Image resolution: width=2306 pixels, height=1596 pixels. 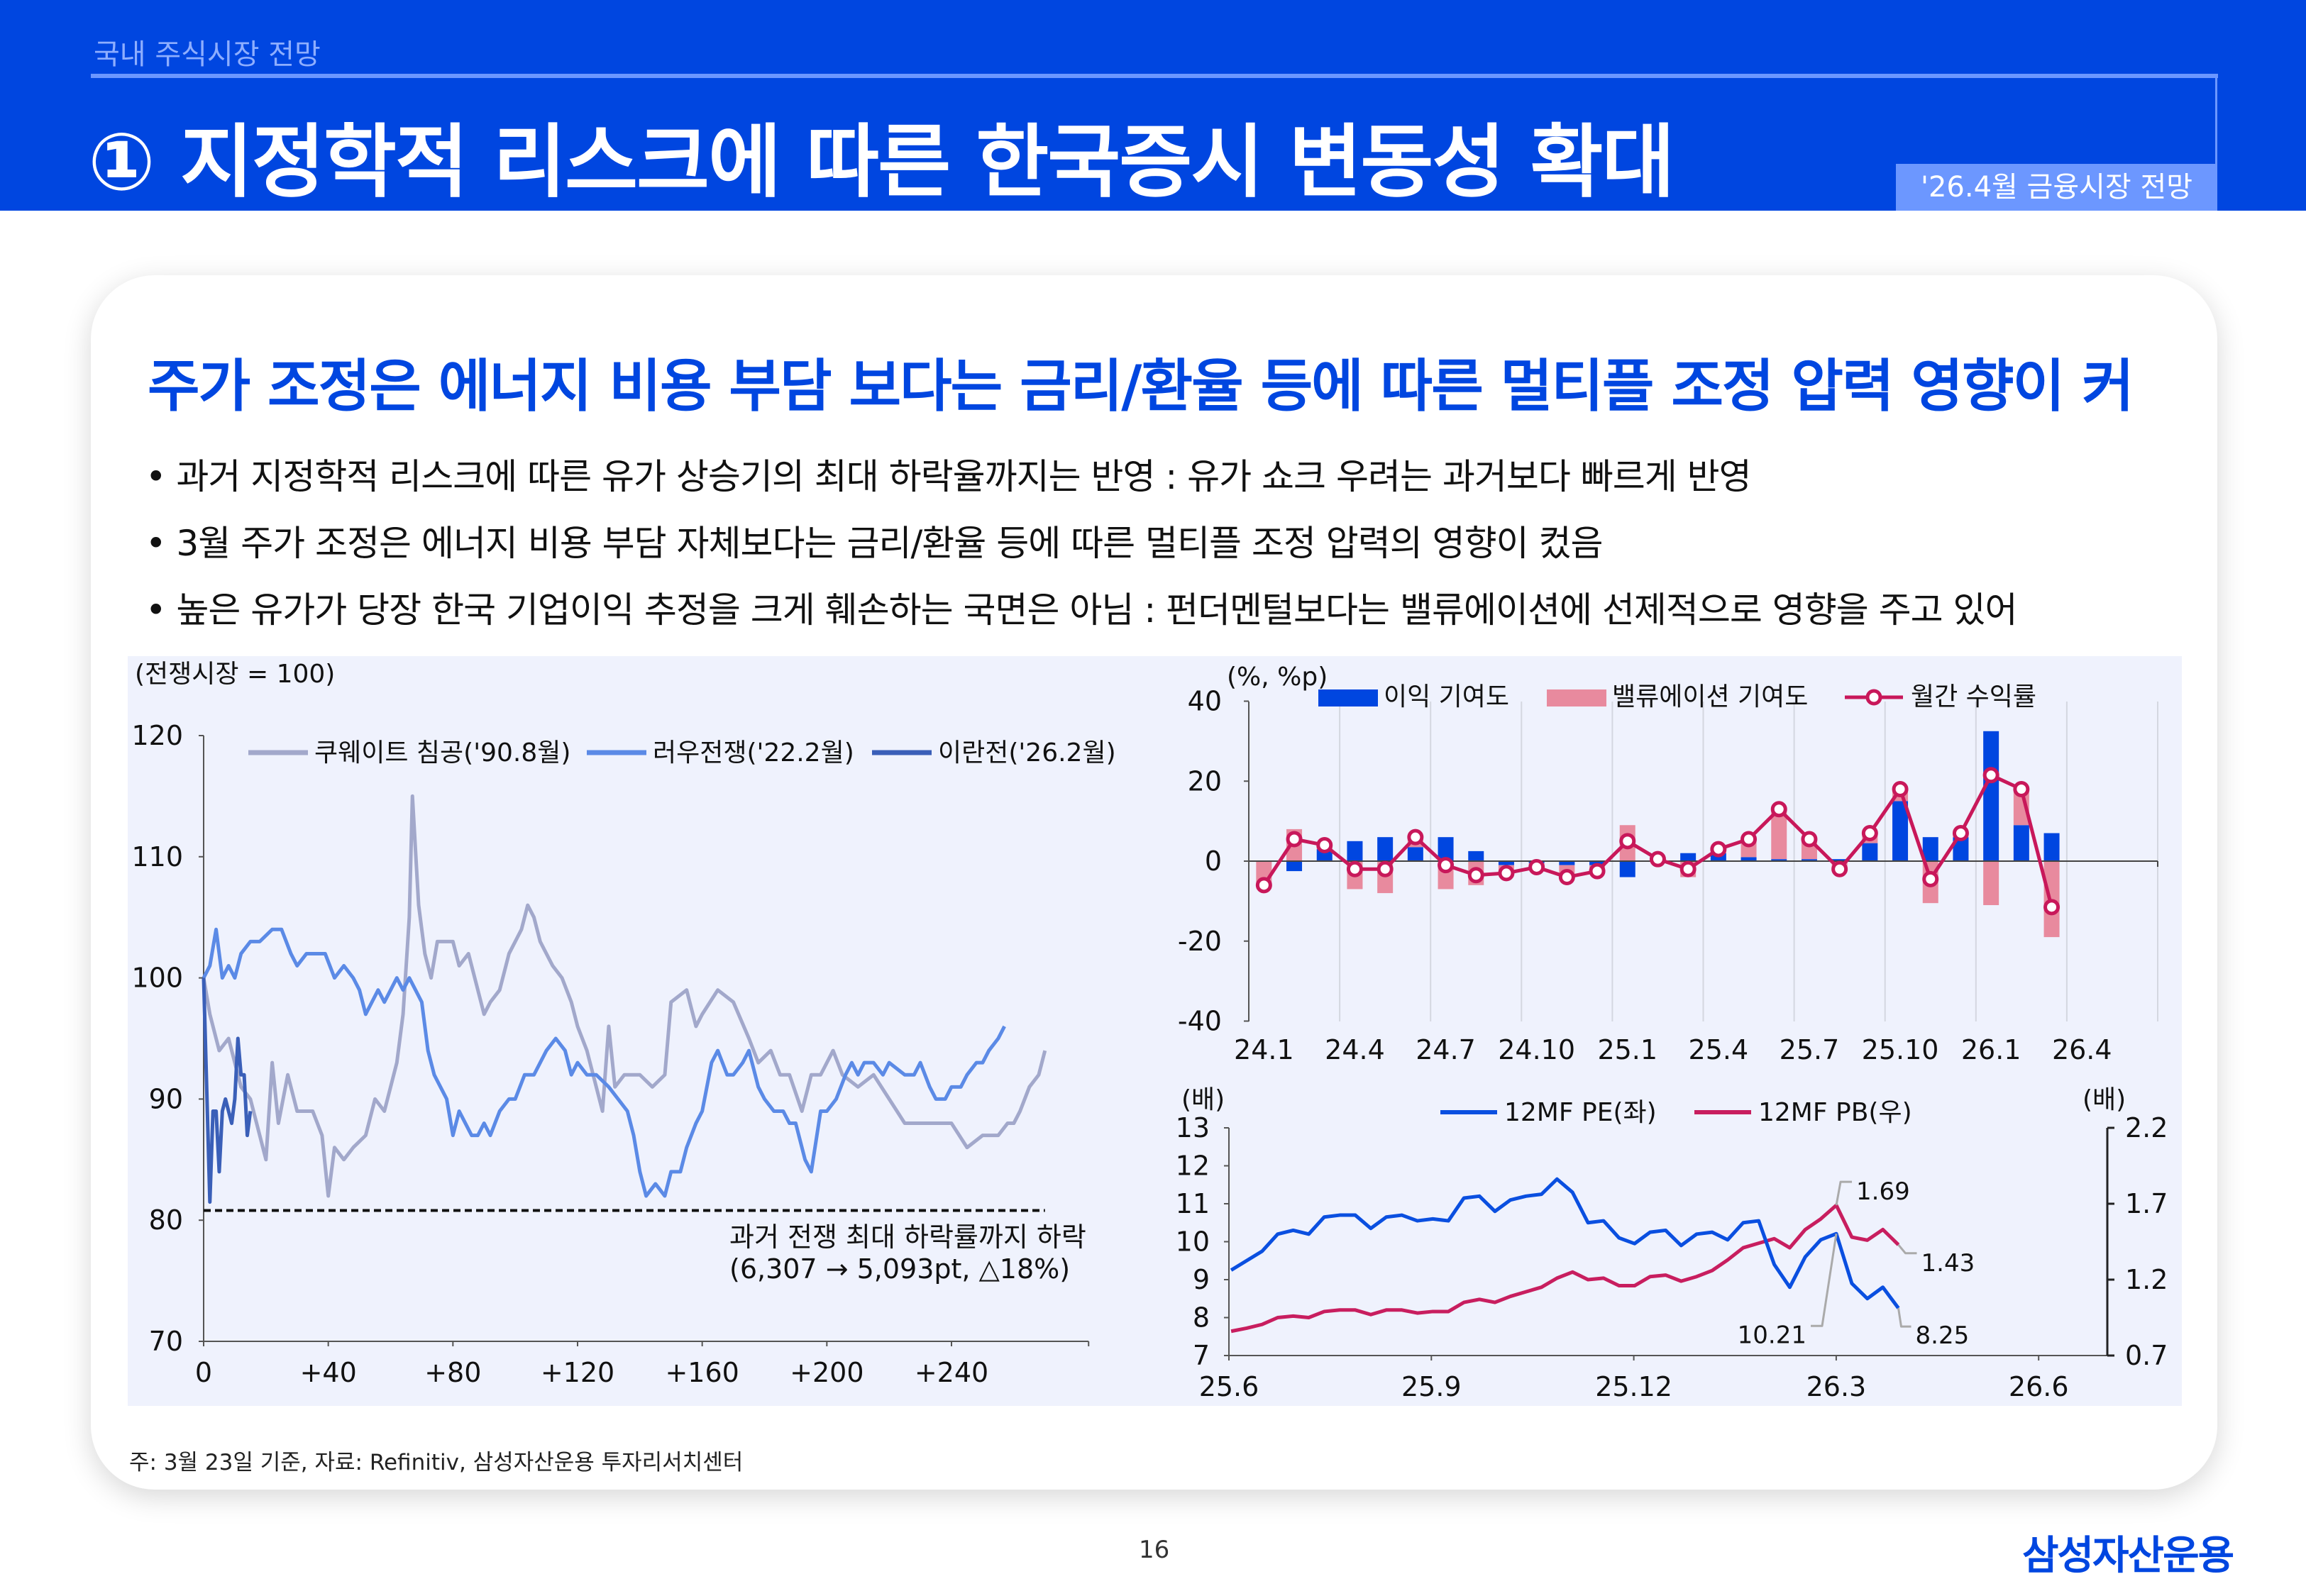 I want to click on section-label: 국내 주식시장 전망, so click(x=207, y=55).